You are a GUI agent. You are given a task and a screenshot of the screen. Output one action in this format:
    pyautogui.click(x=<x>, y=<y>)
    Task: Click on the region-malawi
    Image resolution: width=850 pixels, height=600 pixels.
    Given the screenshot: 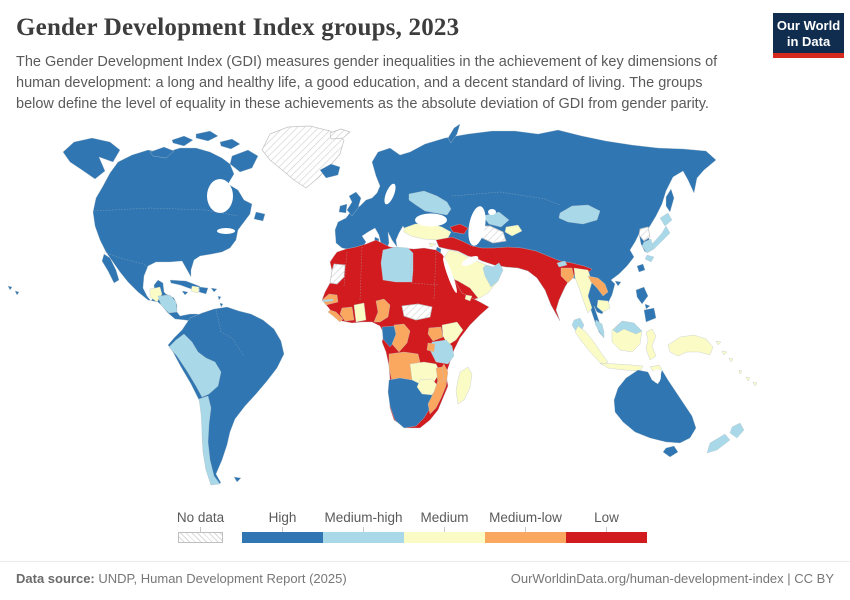 What is the action you would take?
    pyautogui.click(x=440, y=375)
    